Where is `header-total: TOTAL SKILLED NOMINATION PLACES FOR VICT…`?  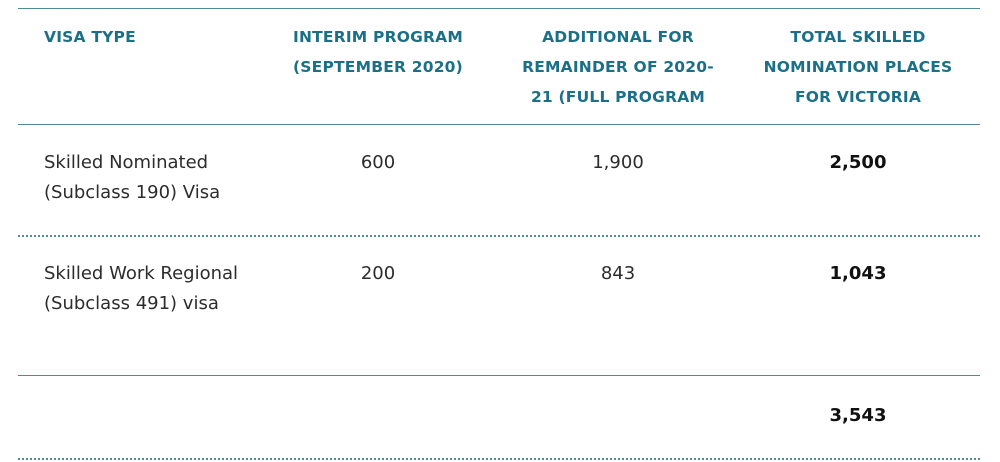
header-total: TOTAL SKILLED NOMINATION PLACES FOR VICT… is located at coordinates (858, 67).